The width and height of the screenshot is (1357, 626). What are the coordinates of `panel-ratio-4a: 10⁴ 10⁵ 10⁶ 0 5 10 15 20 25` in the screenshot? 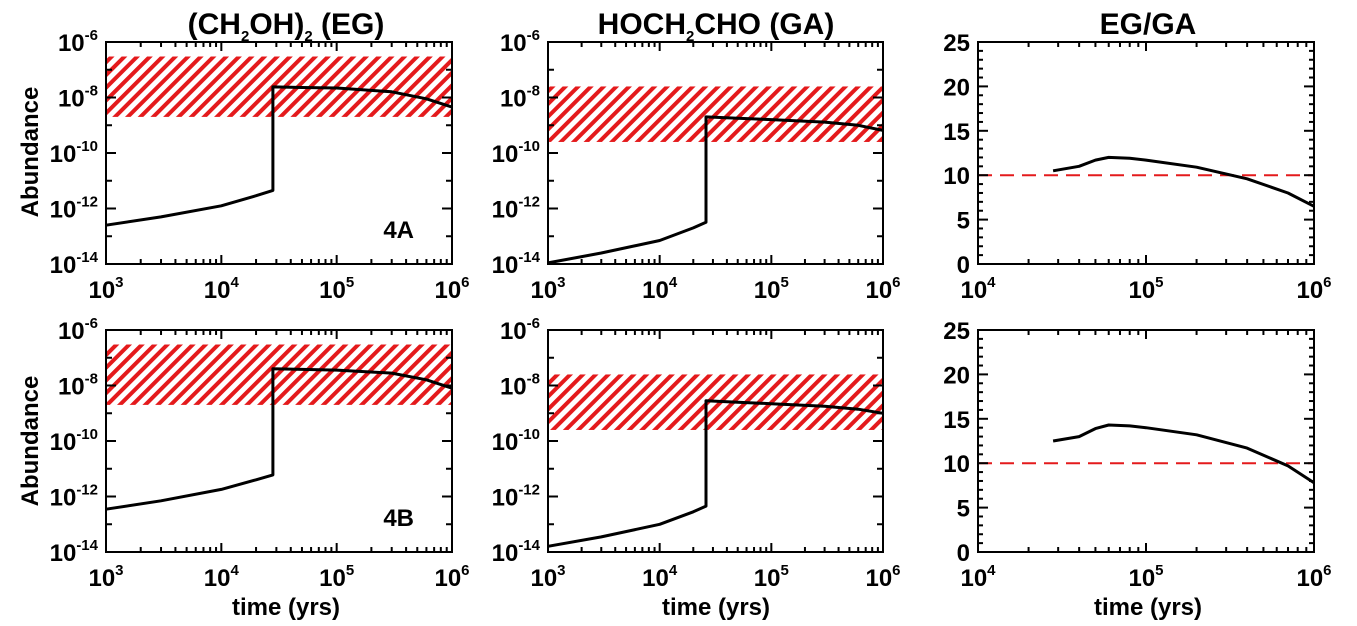 It's located at (1137, 167).